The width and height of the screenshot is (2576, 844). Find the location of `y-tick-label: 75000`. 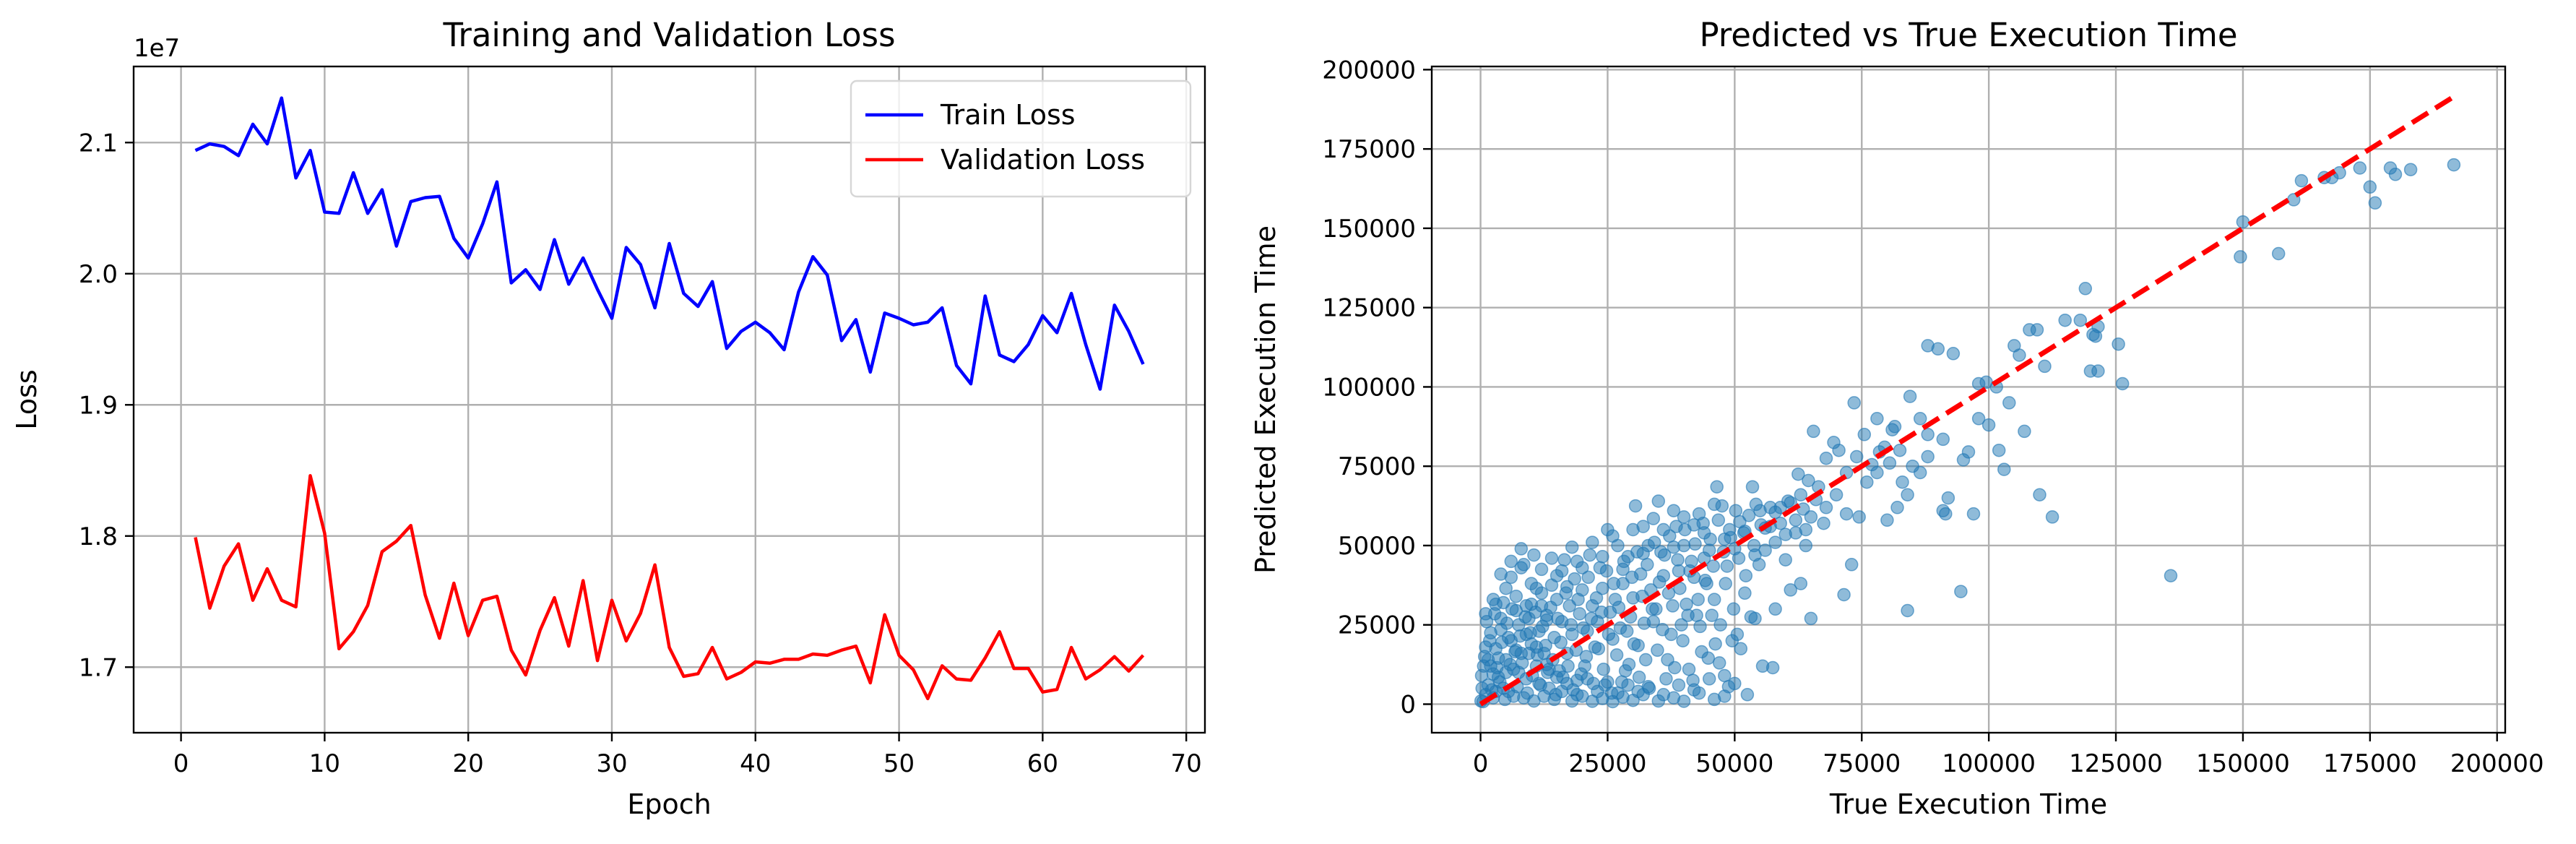

y-tick-label: 75000 is located at coordinates (1377, 466).